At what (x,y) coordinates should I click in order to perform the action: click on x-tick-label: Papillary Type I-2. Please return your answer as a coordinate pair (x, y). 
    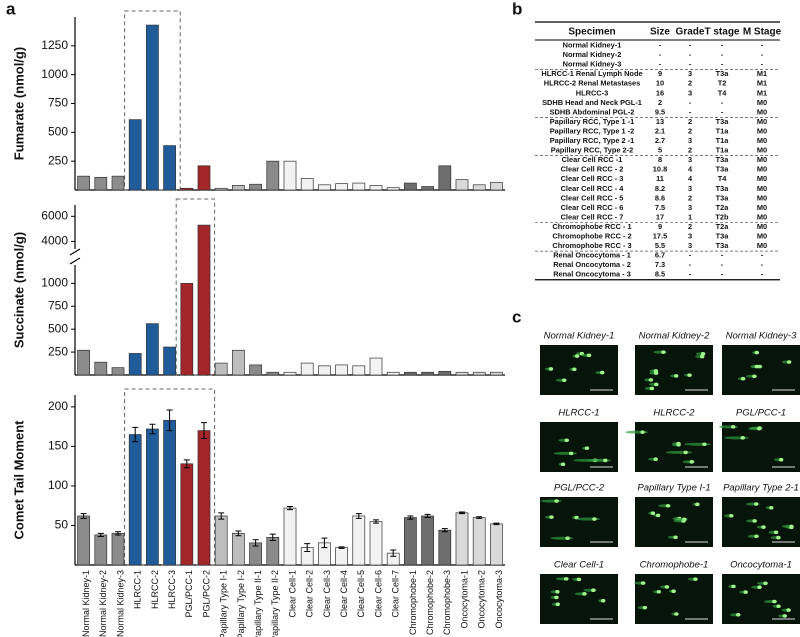
    Looking at the image, I should click on (241, 603).